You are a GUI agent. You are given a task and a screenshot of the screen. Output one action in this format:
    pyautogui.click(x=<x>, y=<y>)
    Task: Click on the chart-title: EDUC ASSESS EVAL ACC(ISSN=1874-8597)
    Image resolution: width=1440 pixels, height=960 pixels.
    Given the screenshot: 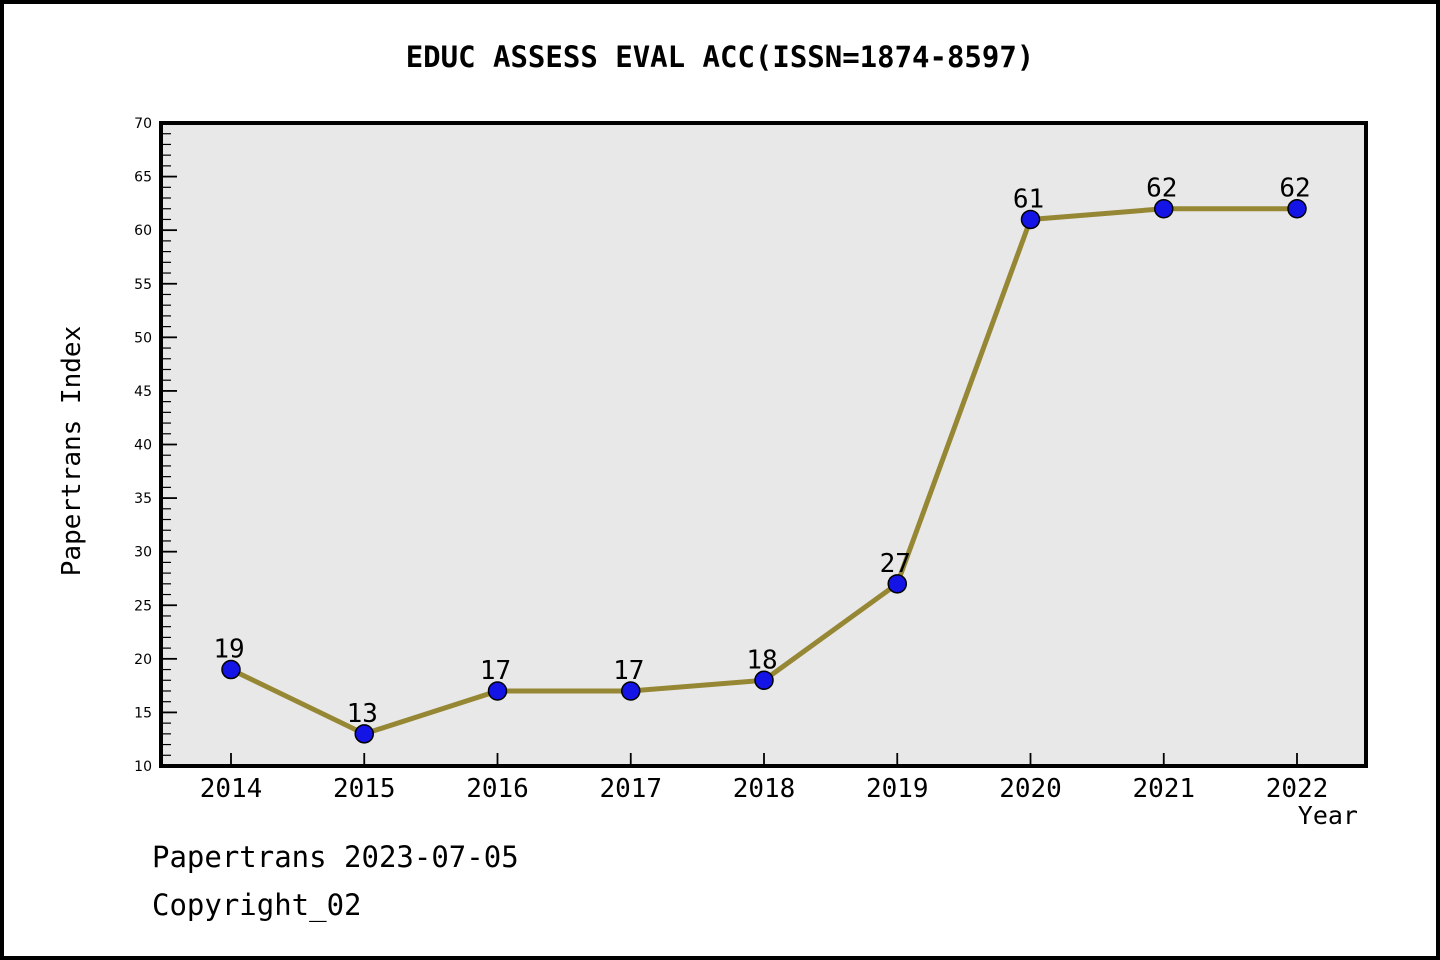 What is the action you would take?
    pyautogui.click(x=720, y=57)
    